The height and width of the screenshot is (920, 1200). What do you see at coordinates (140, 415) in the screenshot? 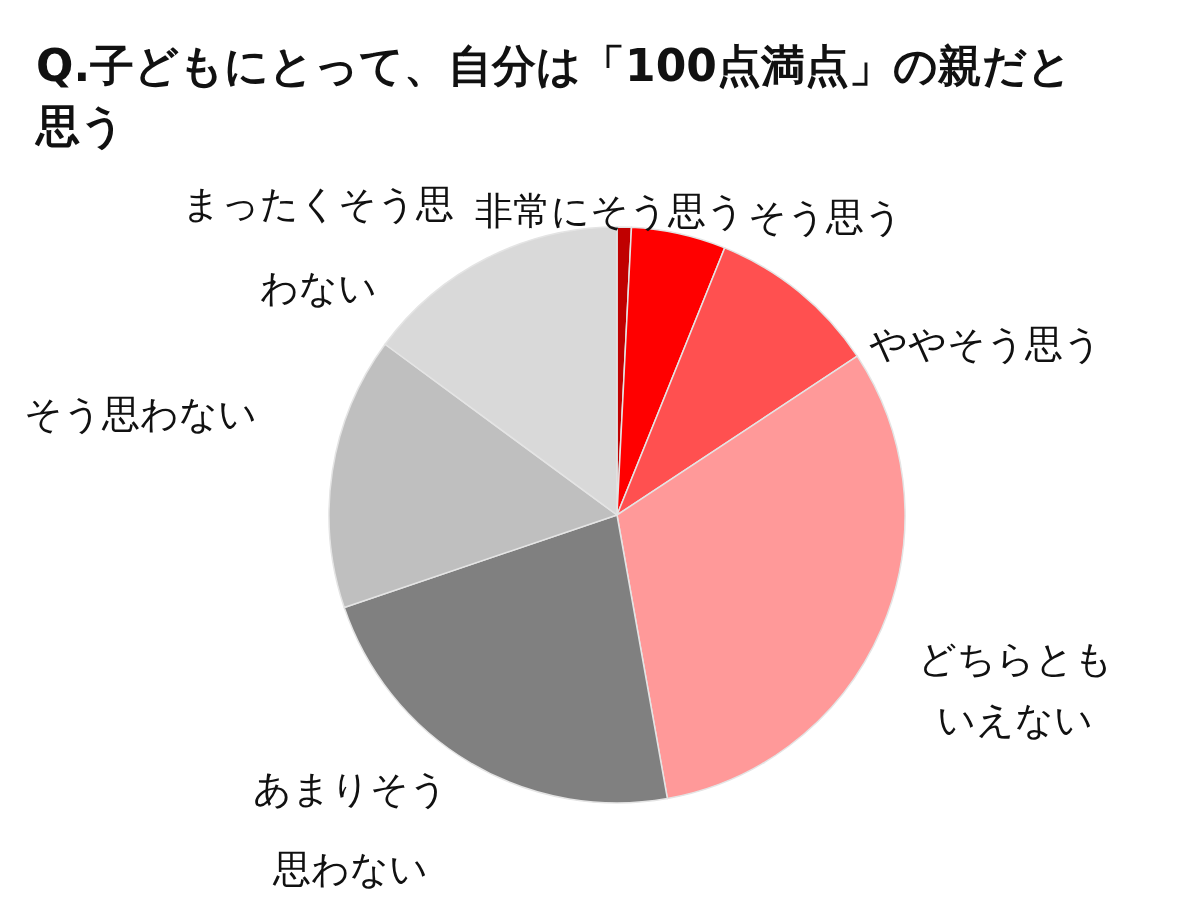
I see `slice-label: そう思わない` at bounding box center [140, 415].